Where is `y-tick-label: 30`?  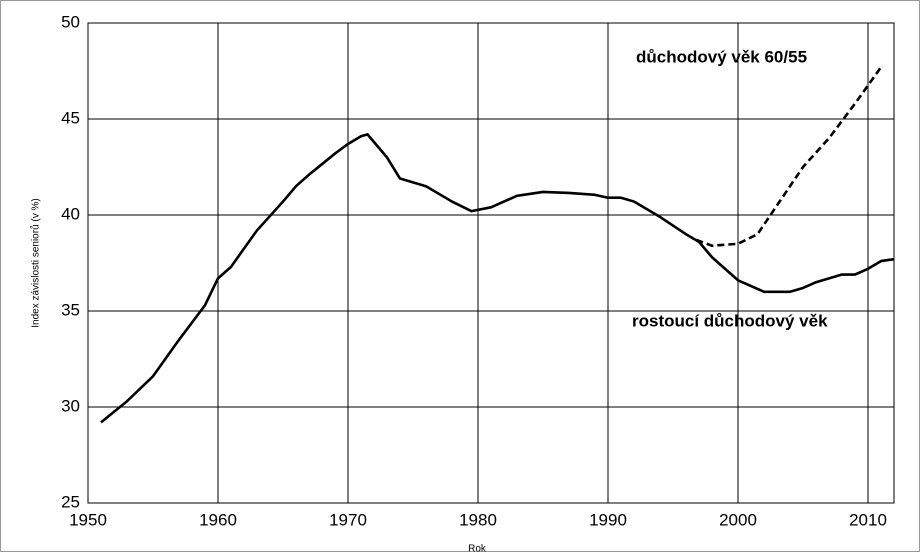
y-tick-label: 30 is located at coordinates (70, 405).